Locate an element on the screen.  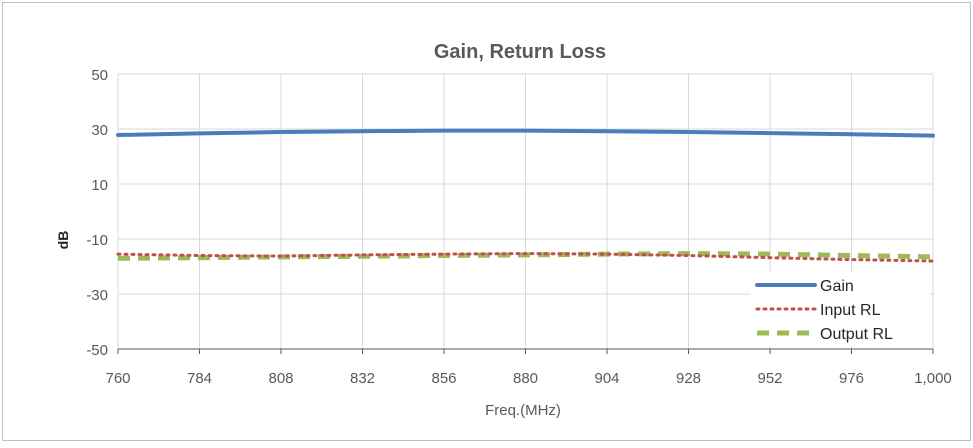
series-line-input-rl is located at coordinates (525, 257).